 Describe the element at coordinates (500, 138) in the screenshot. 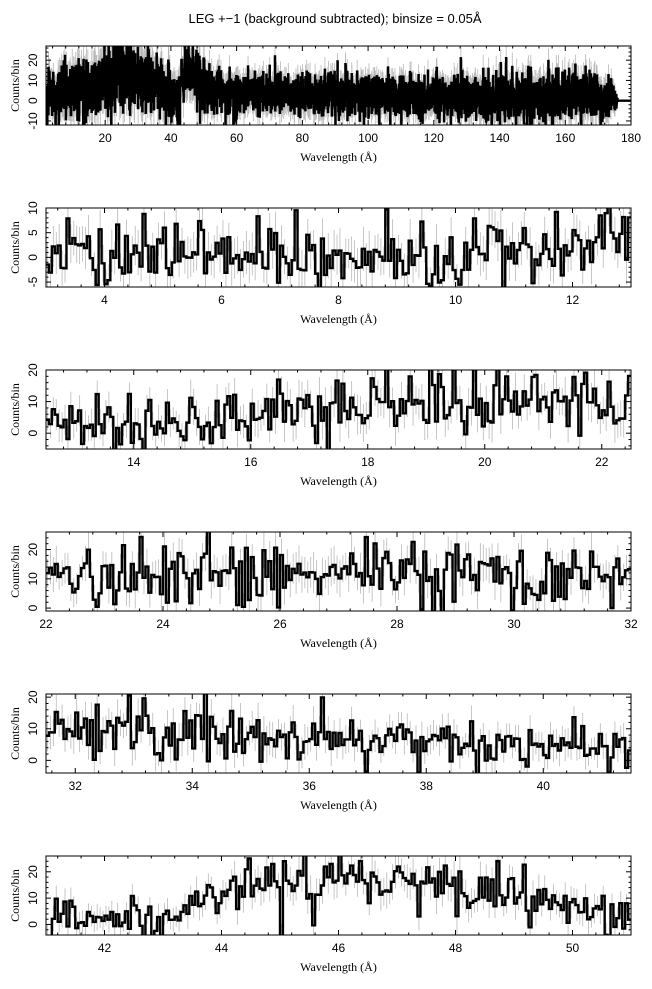

I see `x-tick-label: 140` at that location.